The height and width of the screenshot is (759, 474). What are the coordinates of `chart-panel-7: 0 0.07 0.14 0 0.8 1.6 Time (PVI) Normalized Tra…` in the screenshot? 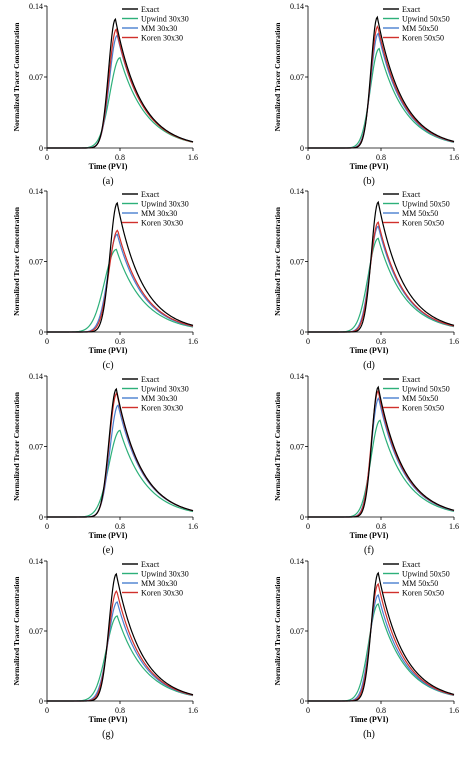 It's located at (105, 648).